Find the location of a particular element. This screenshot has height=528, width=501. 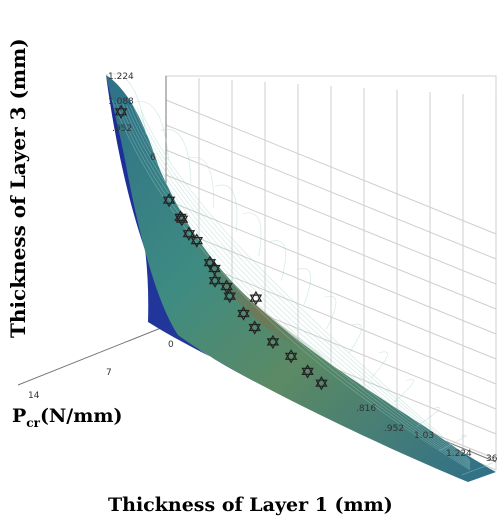

z-tick-label: 7 is located at coordinates (109, 373).